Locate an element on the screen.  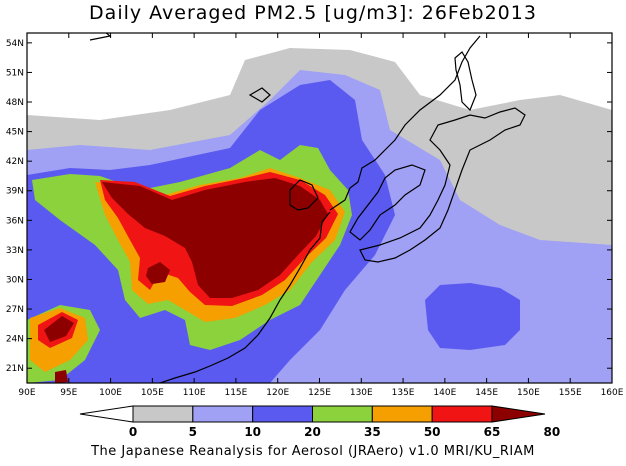
lon-tick-label: 105E is located at coordinates (152, 393).